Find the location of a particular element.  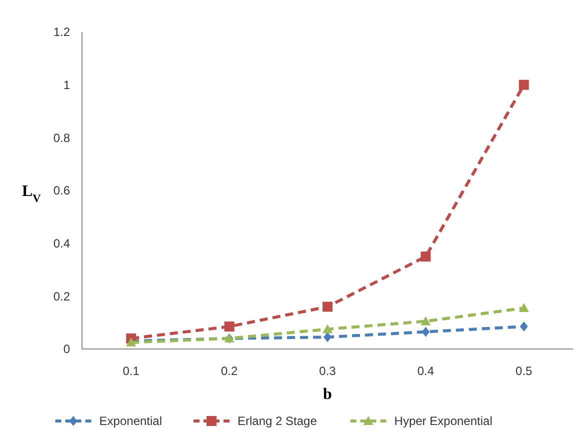

y-tick-label: 0.4 is located at coordinates (61, 243).